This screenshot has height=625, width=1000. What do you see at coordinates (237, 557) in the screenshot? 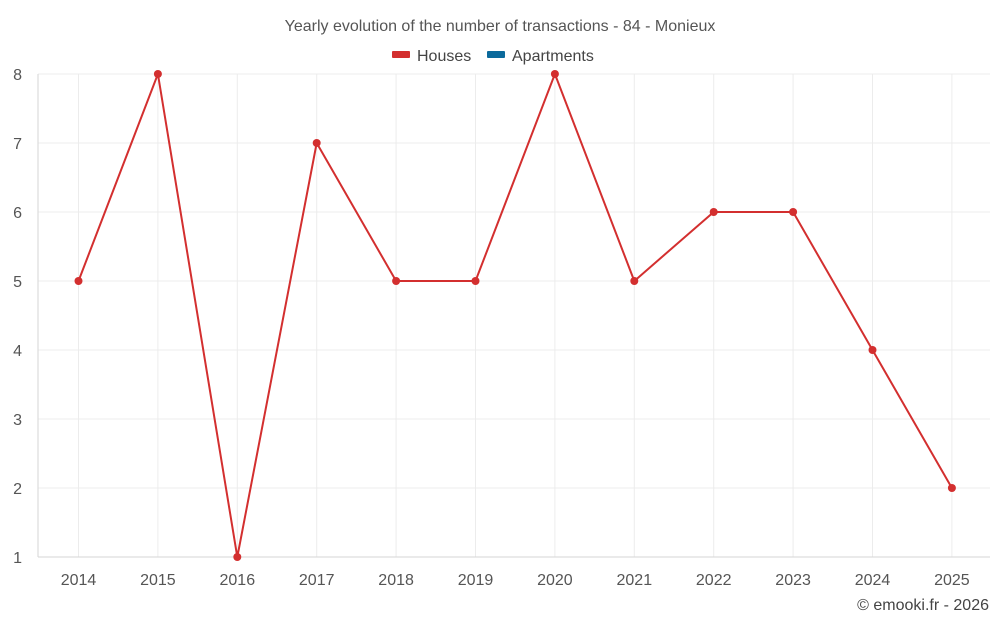
I see `data-point-houses-2016` at bounding box center [237, 557].